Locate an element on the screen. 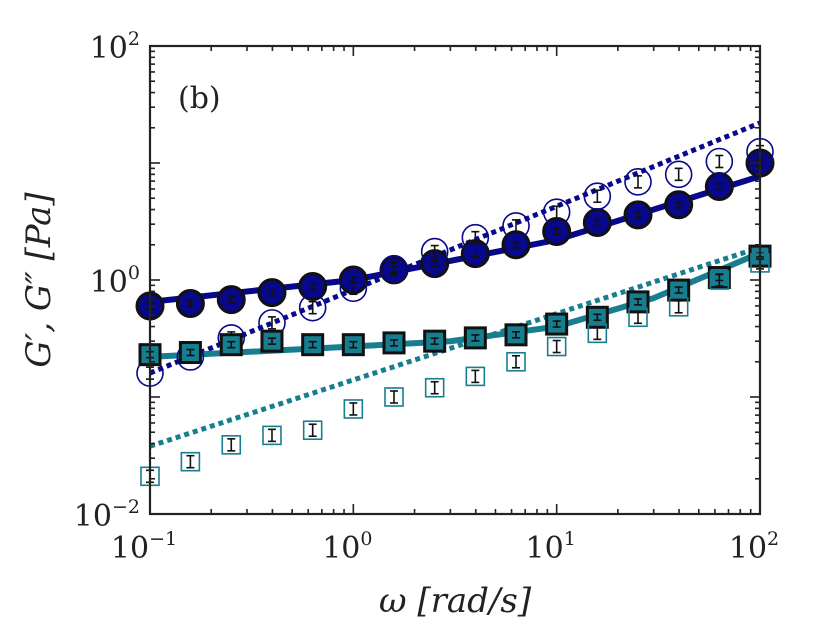 The width and height of the screenshot is (840, 630). x-tick-label: 10² is located at coordinates (754, 547).